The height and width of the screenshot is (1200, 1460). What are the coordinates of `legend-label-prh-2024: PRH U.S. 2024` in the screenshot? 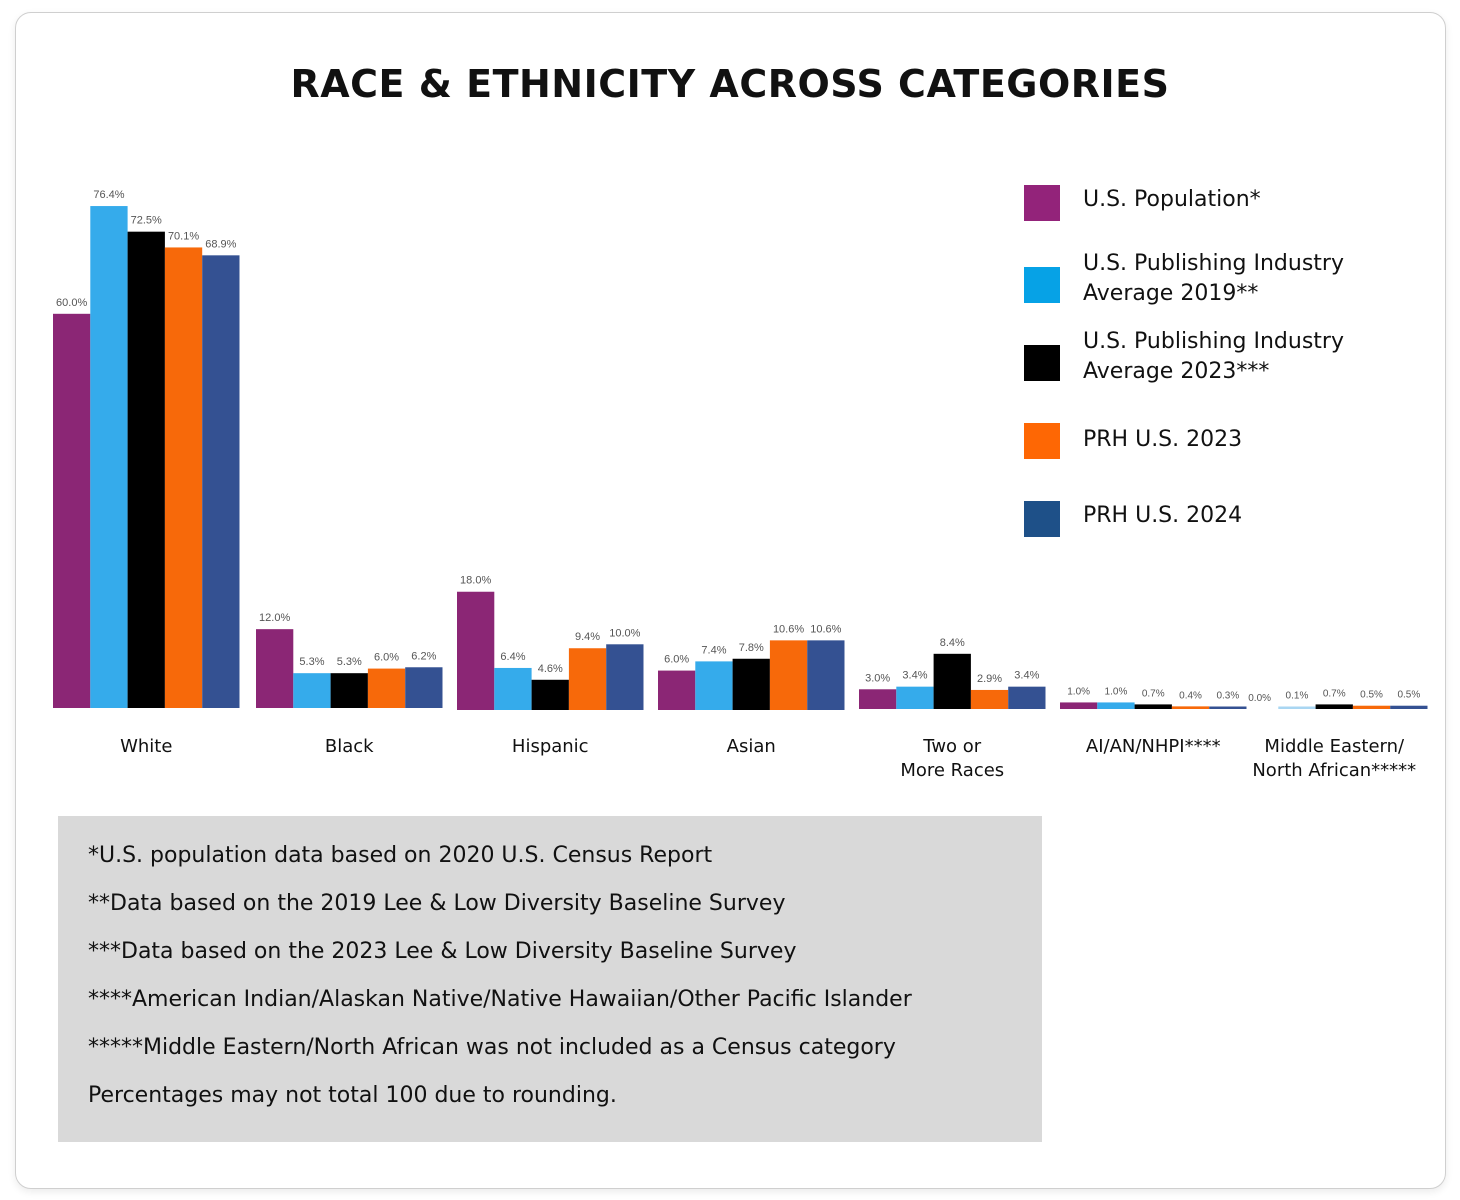 It's located at (1163, 515).